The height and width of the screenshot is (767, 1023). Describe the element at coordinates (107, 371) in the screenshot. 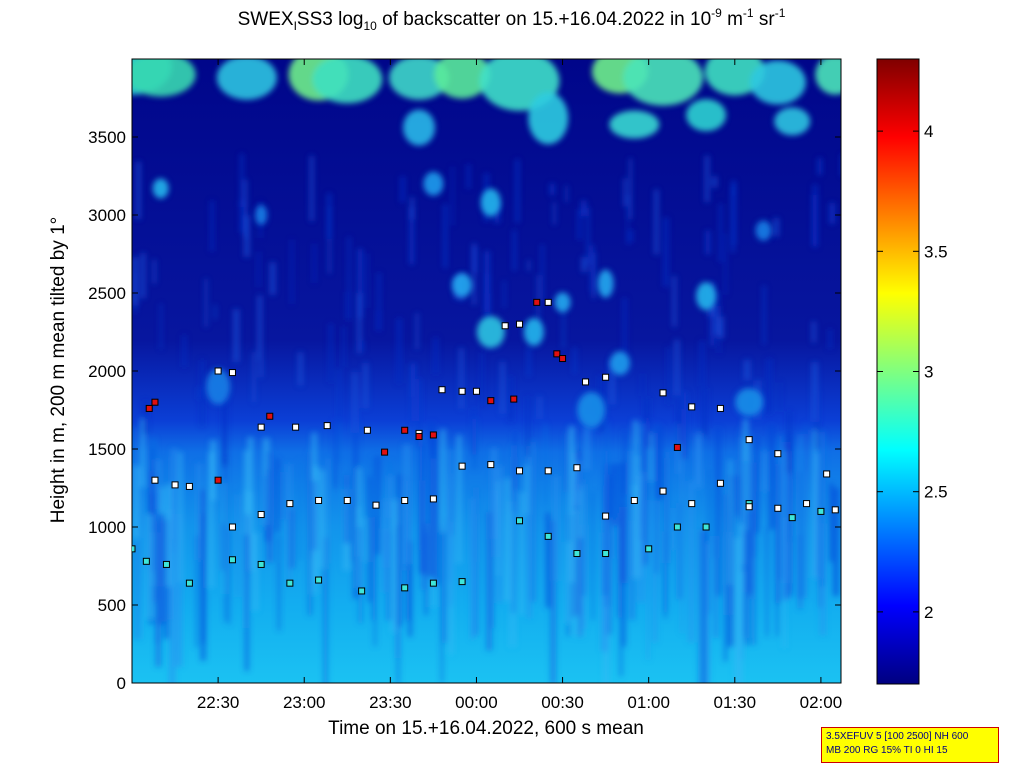

I see `y-tick-label: 2000` at that location.